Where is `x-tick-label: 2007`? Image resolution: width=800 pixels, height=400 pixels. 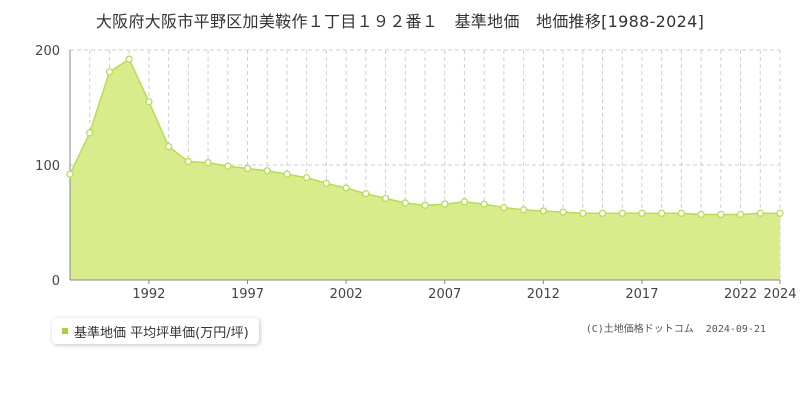
x-tick-label: 2007 is located at coordinates (444, 294).